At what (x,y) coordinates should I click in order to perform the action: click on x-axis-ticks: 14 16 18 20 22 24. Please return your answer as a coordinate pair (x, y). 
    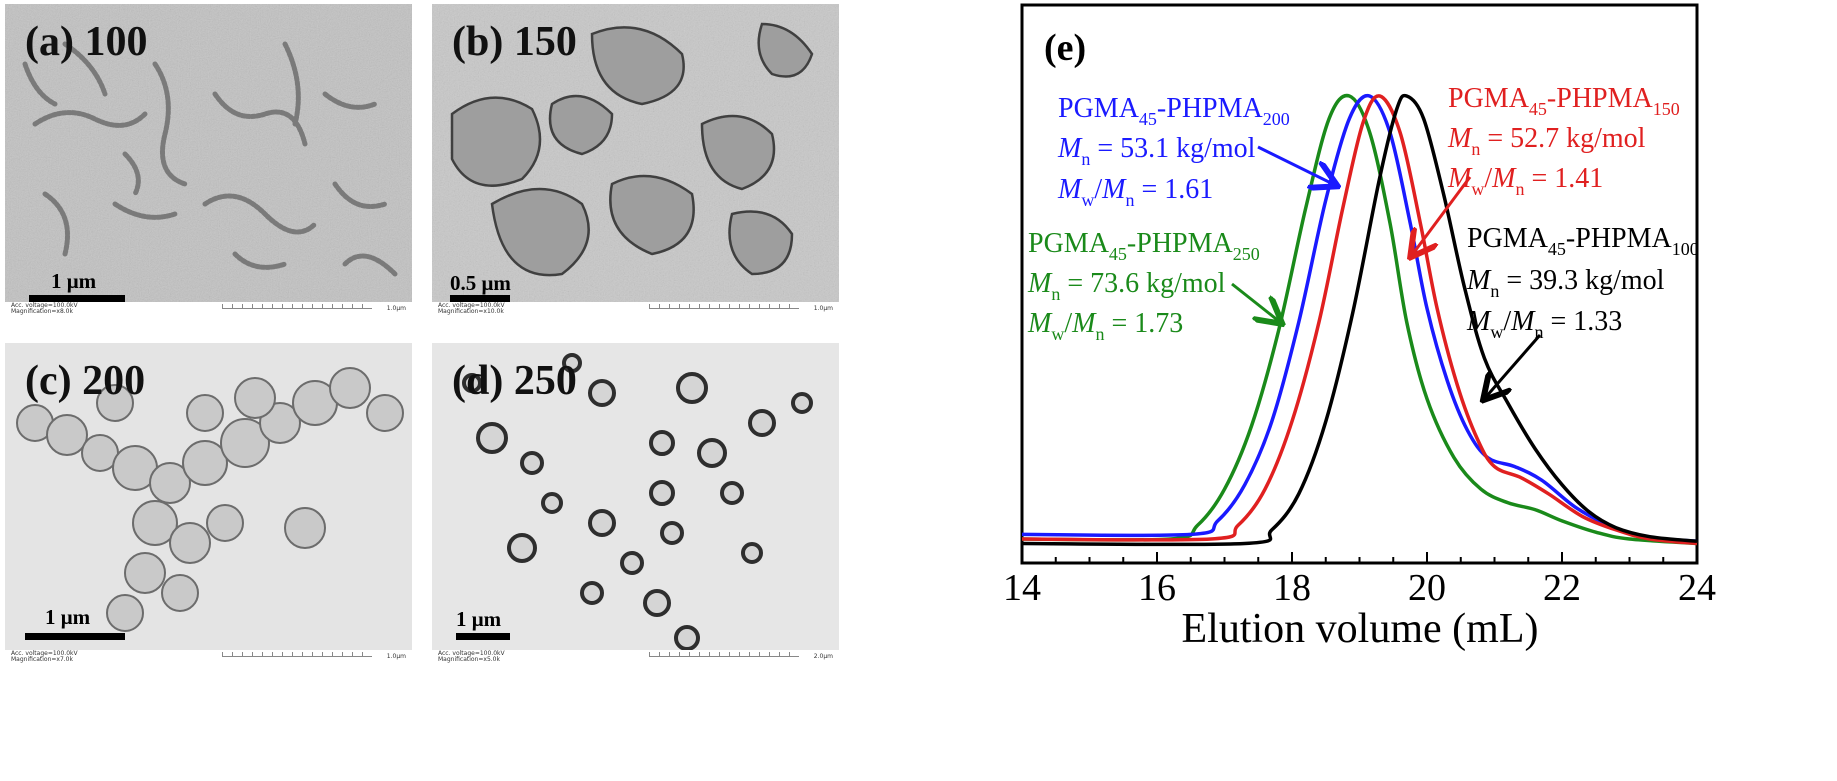
    Looking at the image, I should click on (1359, 580).